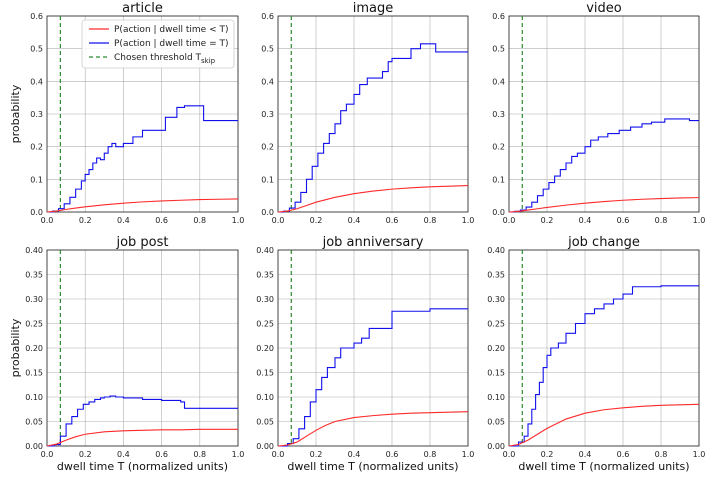  What do you see at coordinates (373, 242) in the screenshot?
I see `panel-title: job anniversary` at bounding box center [373, 242].